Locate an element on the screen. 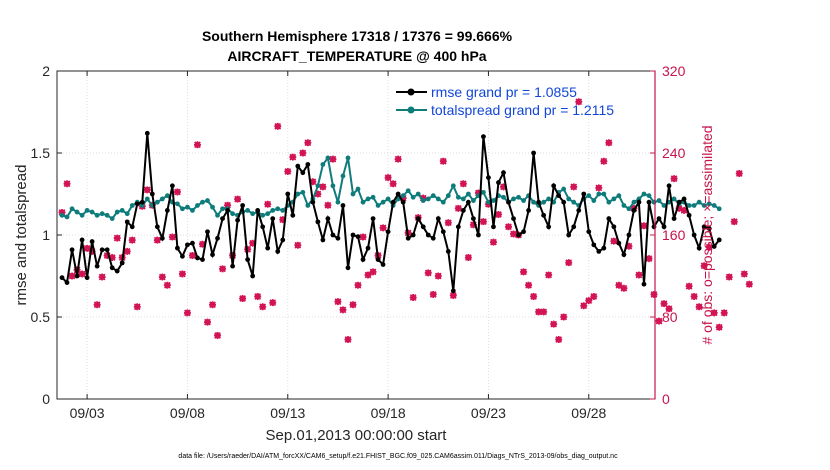 This screenshot has width=830, height=470. x-axis-label: Sep.01,2013 00:00:00 start is located at coordinates (357, 435).